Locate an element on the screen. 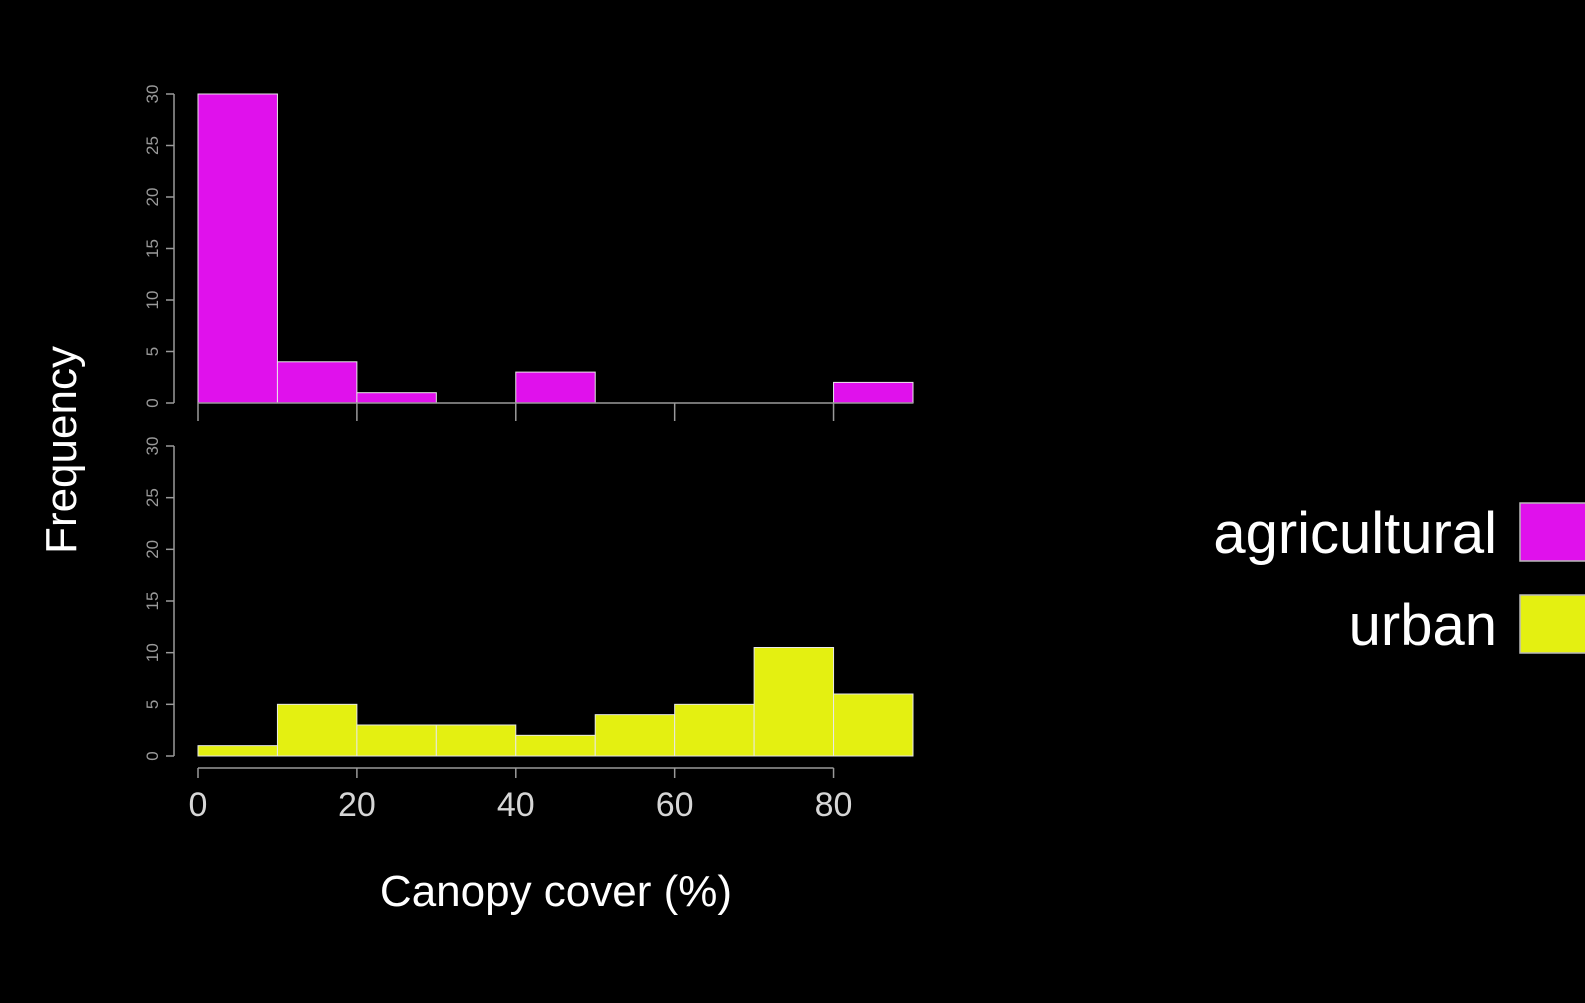 Image resolution: width=1585 pixels, height=1003 pixels. x-axis: 0 20 40 60 80 is located at coordinates (521, 795).